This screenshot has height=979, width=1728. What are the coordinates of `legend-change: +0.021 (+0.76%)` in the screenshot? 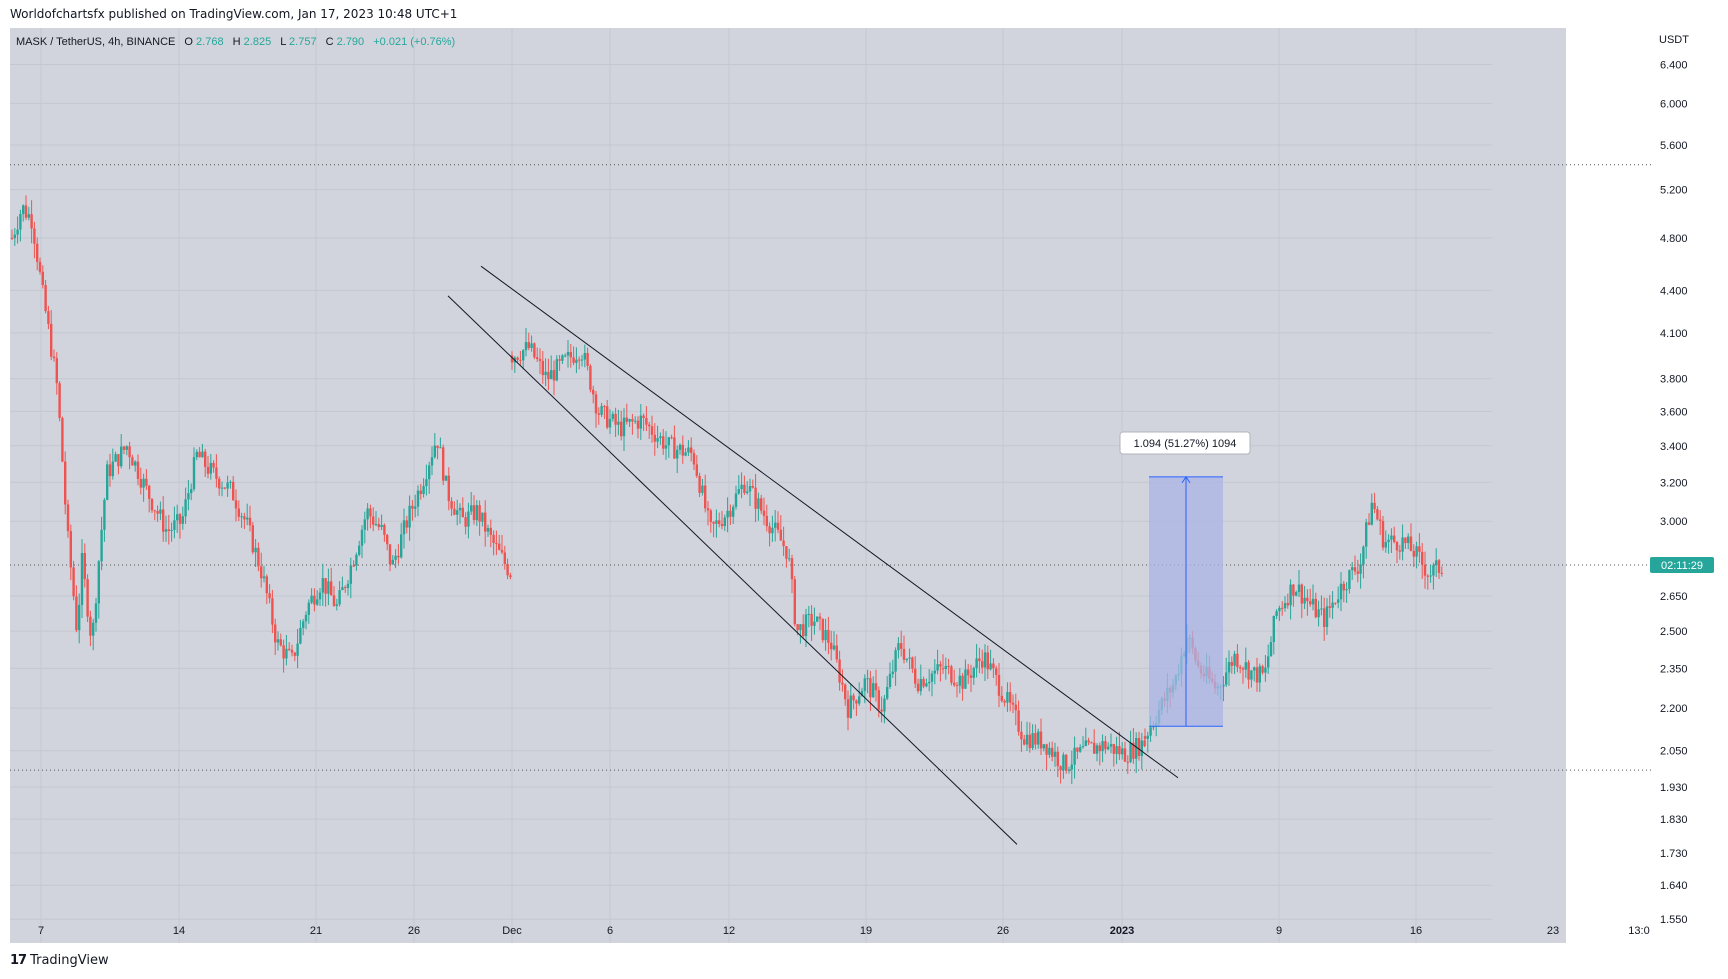 It's located at (414, 42).